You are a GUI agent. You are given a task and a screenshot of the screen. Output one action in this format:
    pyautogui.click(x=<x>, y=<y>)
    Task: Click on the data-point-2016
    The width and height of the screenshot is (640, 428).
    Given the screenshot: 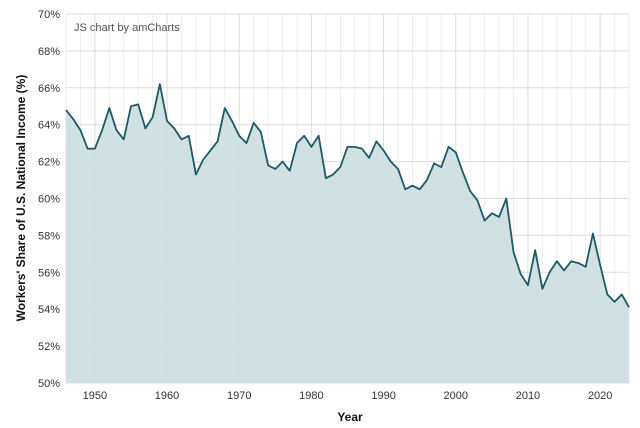 What is the action you would take?
    pyautogui.click(x=571, y=261)
    